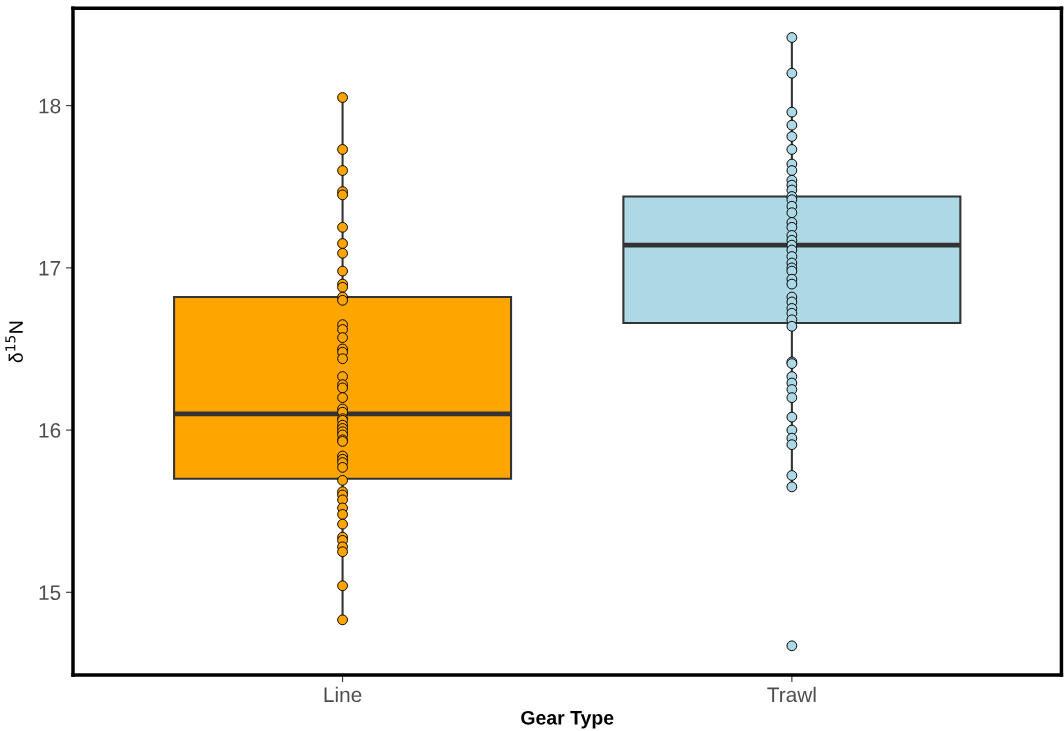 The height and width of the screenshot is (731, 1064). What do you see at coordinates (50, 593) in the screenshot?
I see `y-tick-label: 15` at bounding box center [50, 593].